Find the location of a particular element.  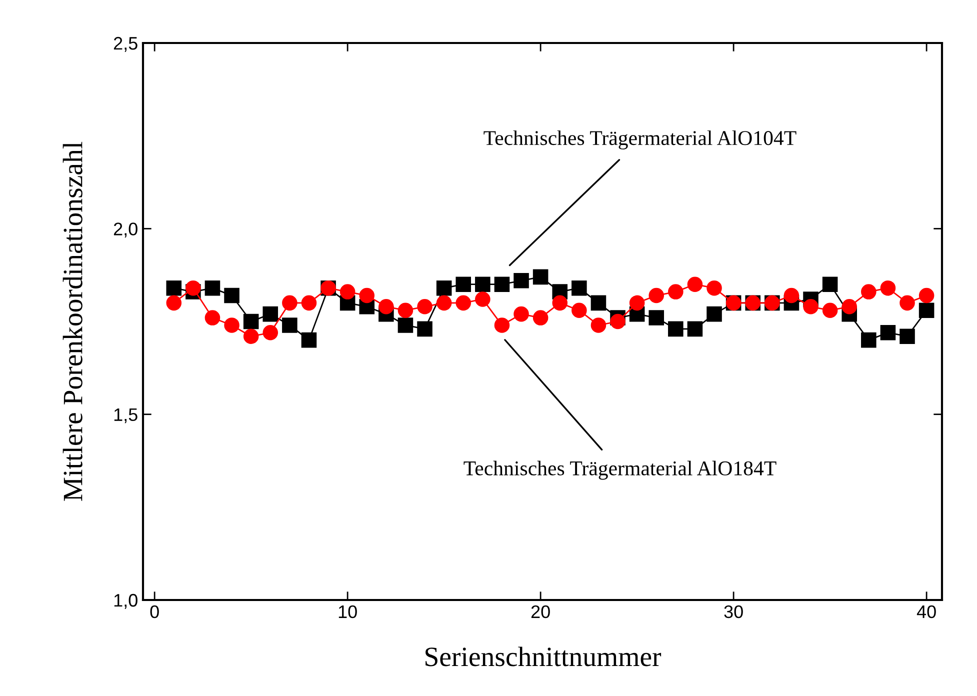

x-tick-label: 40 is located at coordinates (926, 611).